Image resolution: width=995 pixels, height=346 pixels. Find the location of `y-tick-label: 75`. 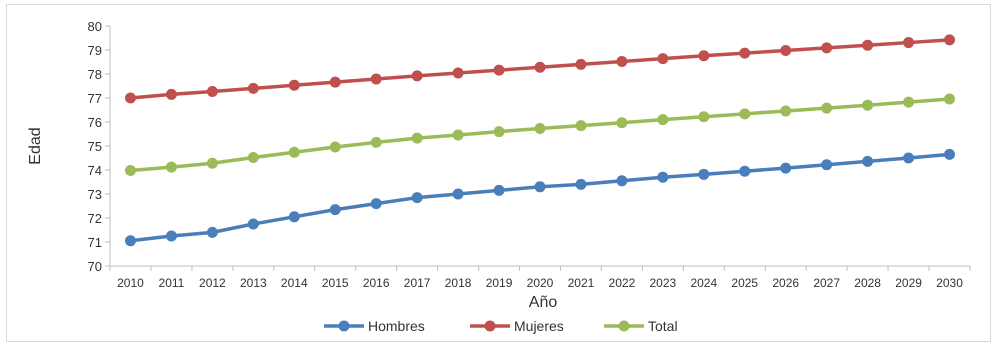

y-tick-label: 75 is located at coordinates (95, 146).